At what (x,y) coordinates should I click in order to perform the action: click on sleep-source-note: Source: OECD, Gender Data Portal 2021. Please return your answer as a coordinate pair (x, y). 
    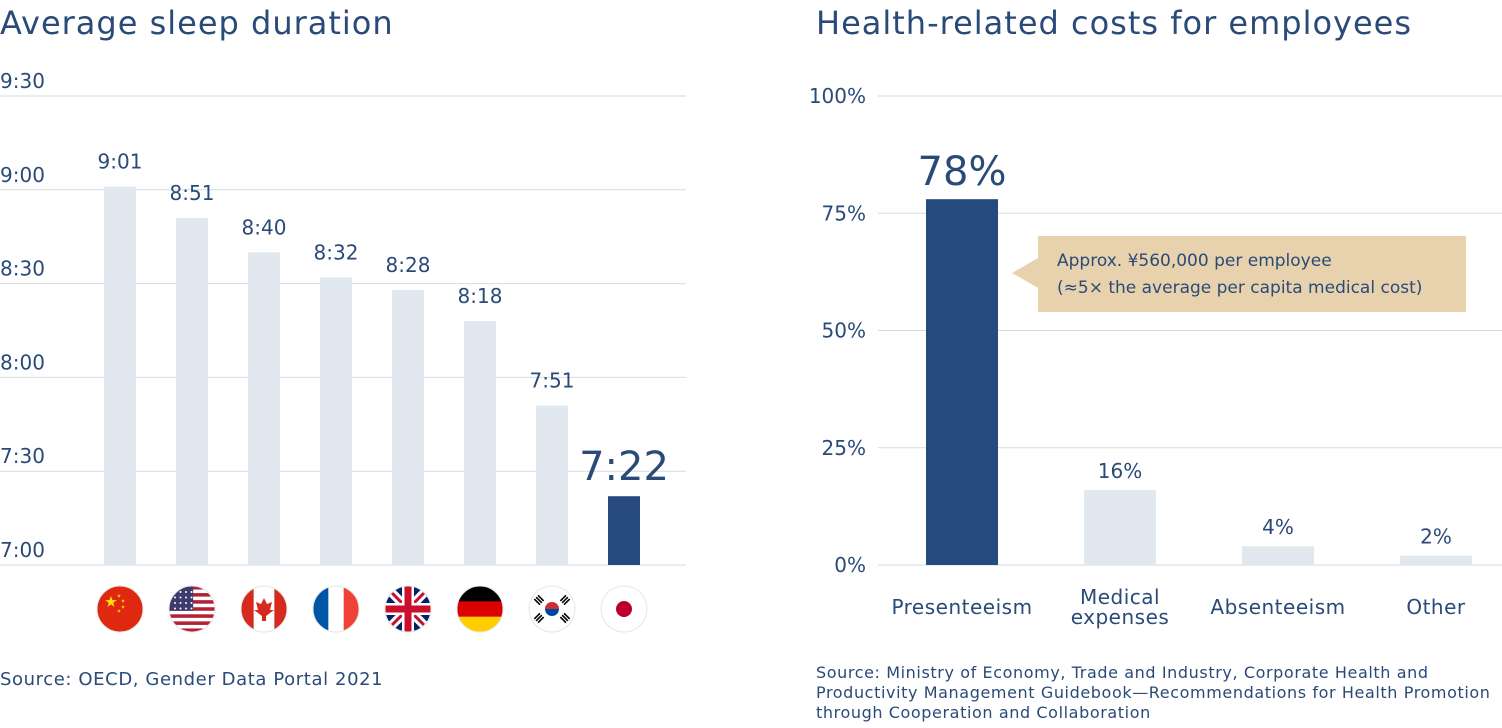
    Looking at the image, I should click on (192, 679).